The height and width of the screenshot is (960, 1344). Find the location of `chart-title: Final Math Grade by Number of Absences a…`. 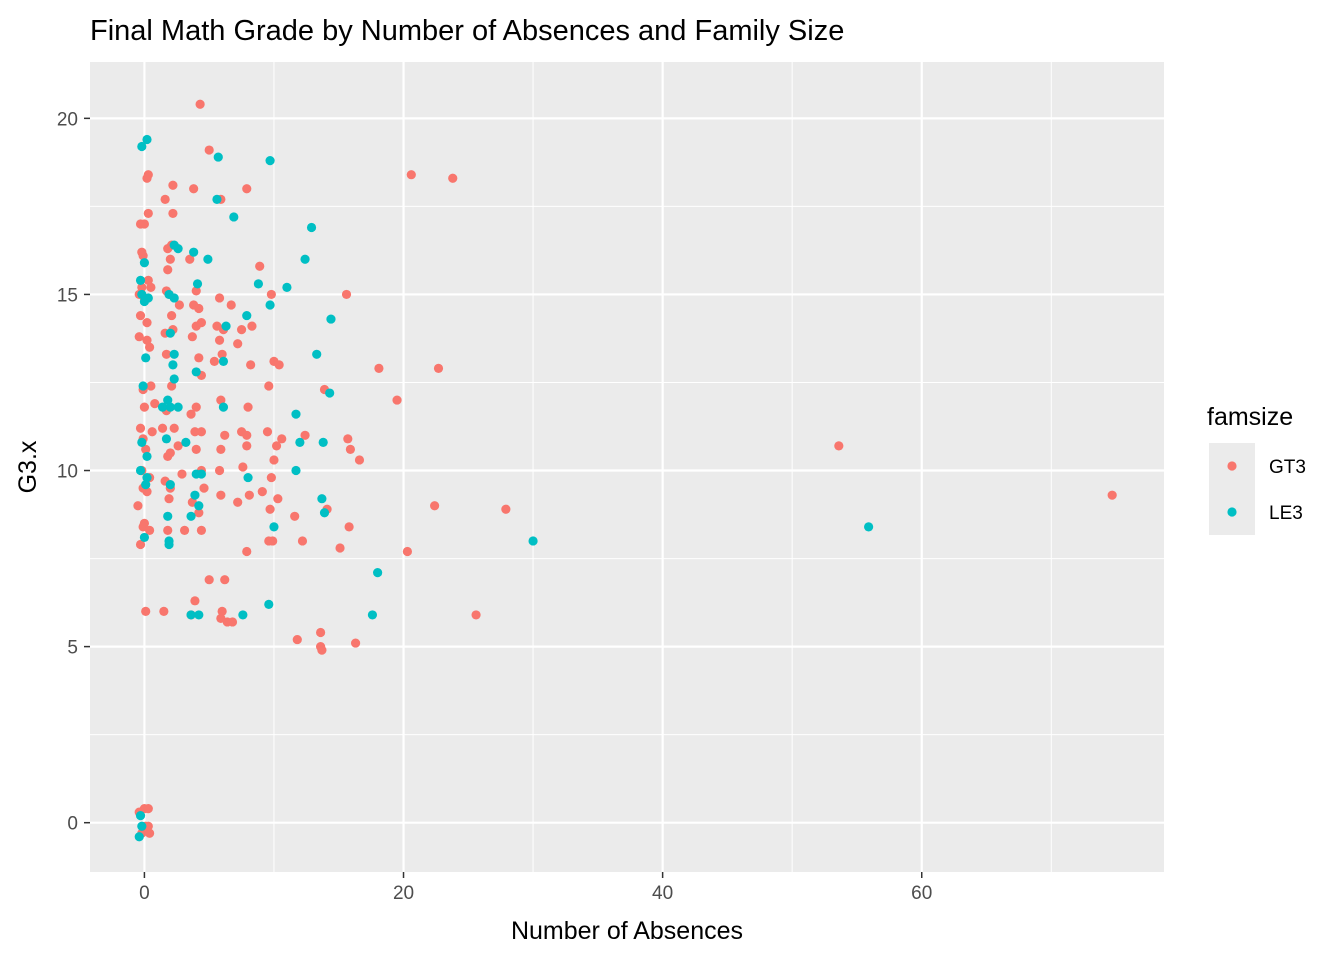

chart-title: Final Math Grade by Number of Absences a… is located at coordinates (467, 31).